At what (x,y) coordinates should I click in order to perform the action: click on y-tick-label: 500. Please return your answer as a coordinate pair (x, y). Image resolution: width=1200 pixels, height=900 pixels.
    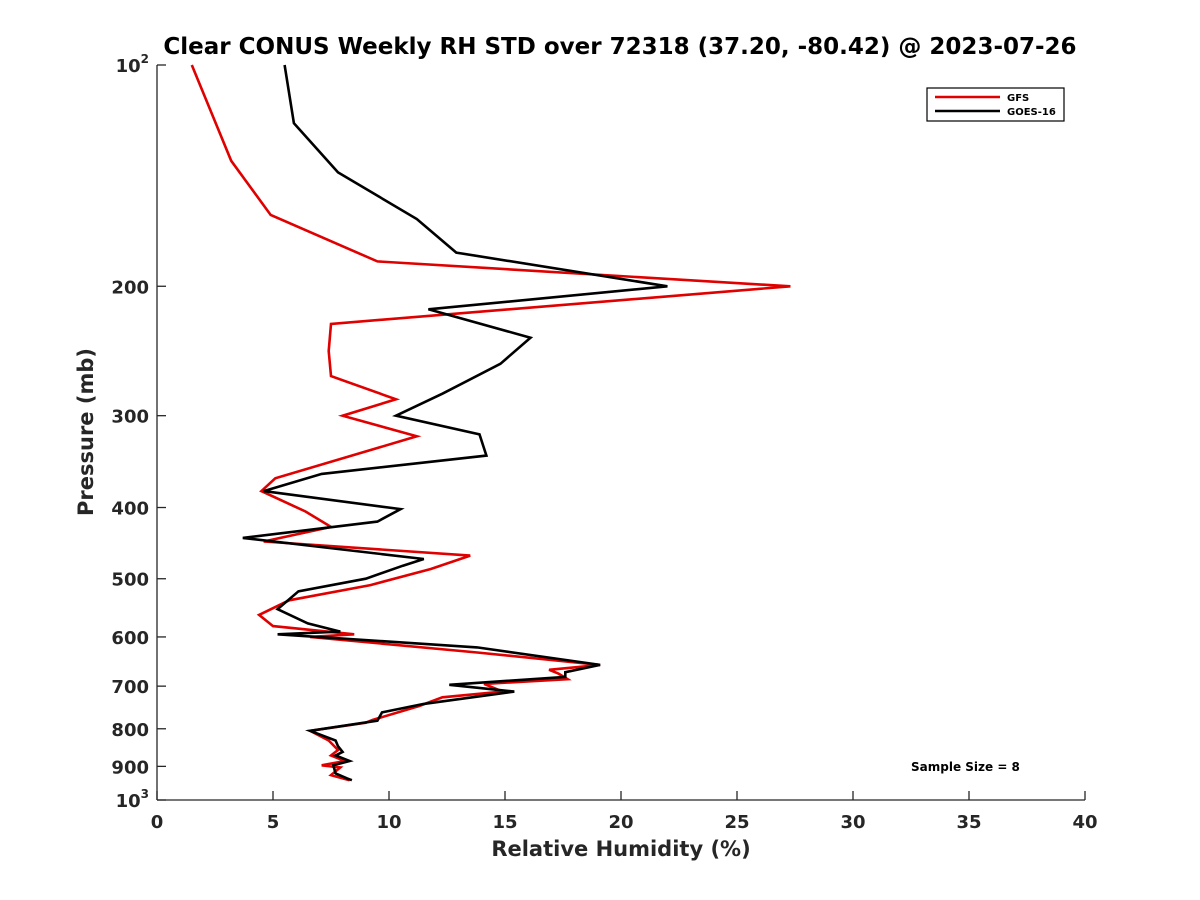
    Looking at the image, I should click on (130, 580).